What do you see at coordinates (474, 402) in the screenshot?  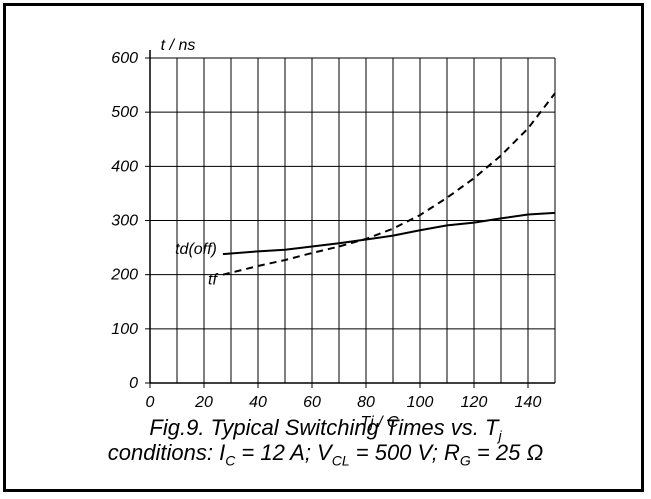 I see `x-tick-label: 120` at bounding box center [474, 402].